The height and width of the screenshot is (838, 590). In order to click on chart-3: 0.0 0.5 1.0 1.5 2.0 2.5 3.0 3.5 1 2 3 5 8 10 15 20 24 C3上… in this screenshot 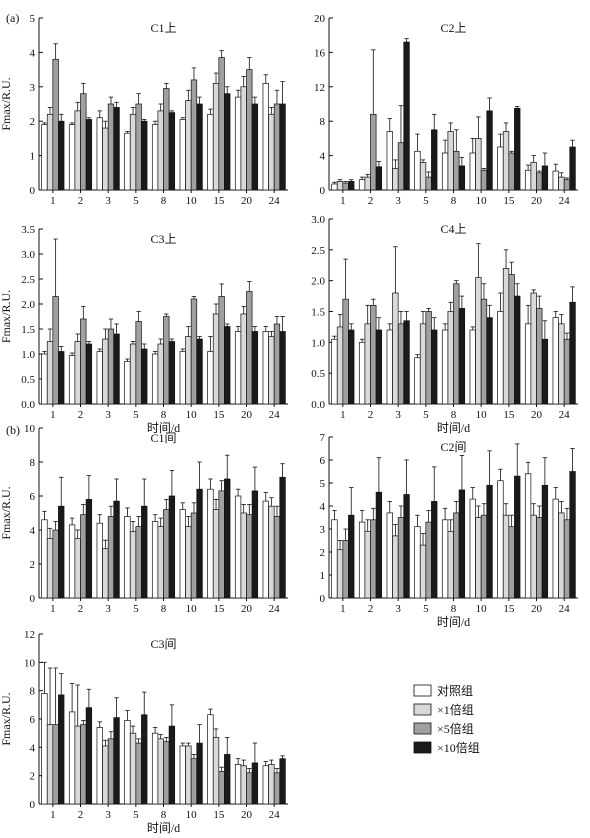, I will do `click(144, 329)`.